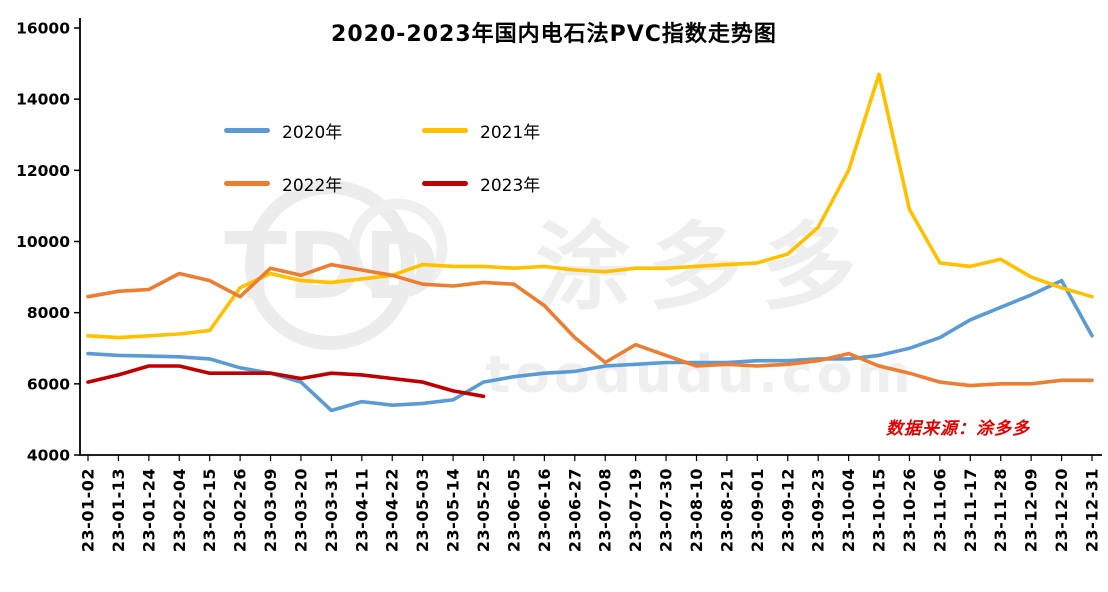 This screenshot has width=1108, height=592. What do you see at coordinates (361, 510) in the screenshot?
I see `x-axis-label: 23-04-11` at bounding box center [361, 510].